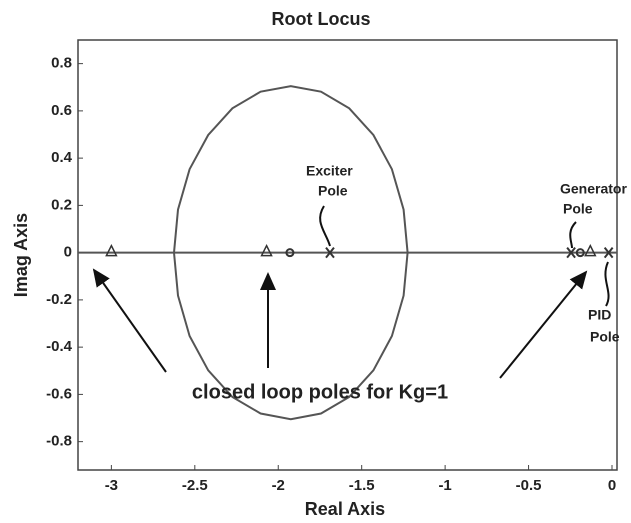  I want to click on y-tick-label: -0.6, so click(59, 393).